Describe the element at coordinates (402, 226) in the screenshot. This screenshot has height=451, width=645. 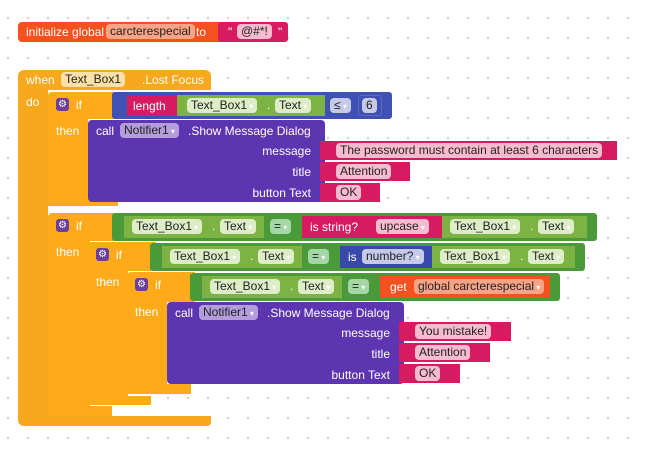
I see `upcase-dropdown: upcase` at that location.